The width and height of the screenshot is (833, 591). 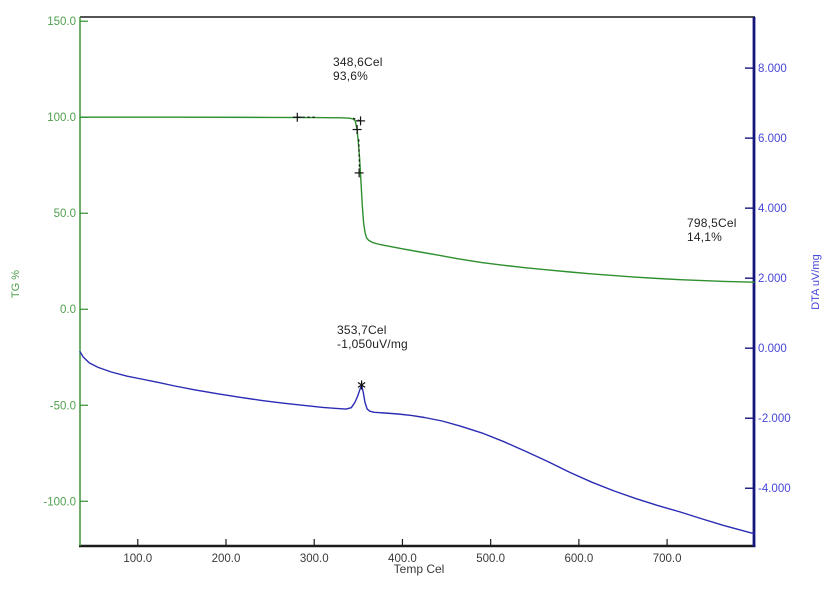 I want to click on tg-tick-label: -100.0, so click(x=59, y=502).